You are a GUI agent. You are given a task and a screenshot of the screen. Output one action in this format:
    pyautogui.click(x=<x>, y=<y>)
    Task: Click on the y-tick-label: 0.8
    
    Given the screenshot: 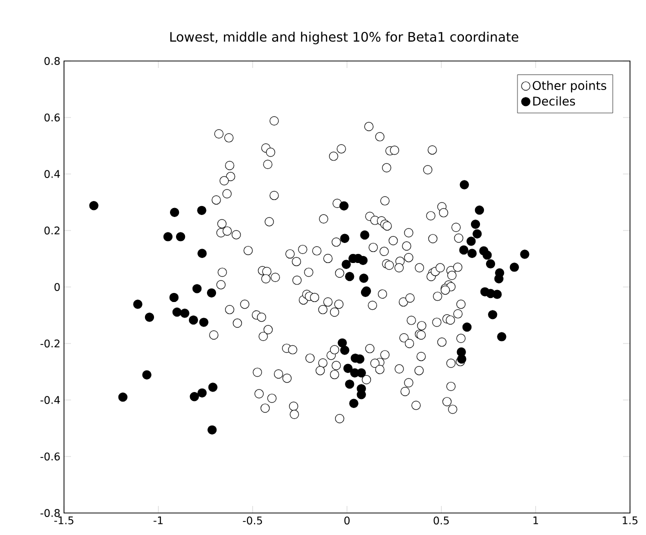 What is the action you would take?
    pyautogui.click(x=52, y=61)
    